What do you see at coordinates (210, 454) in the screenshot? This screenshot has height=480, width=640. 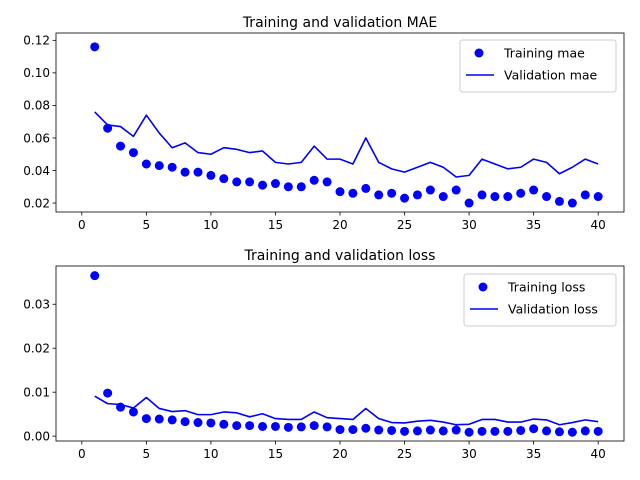 I see `loss-x-tick-label: 10` at bounding box center [210, 454].